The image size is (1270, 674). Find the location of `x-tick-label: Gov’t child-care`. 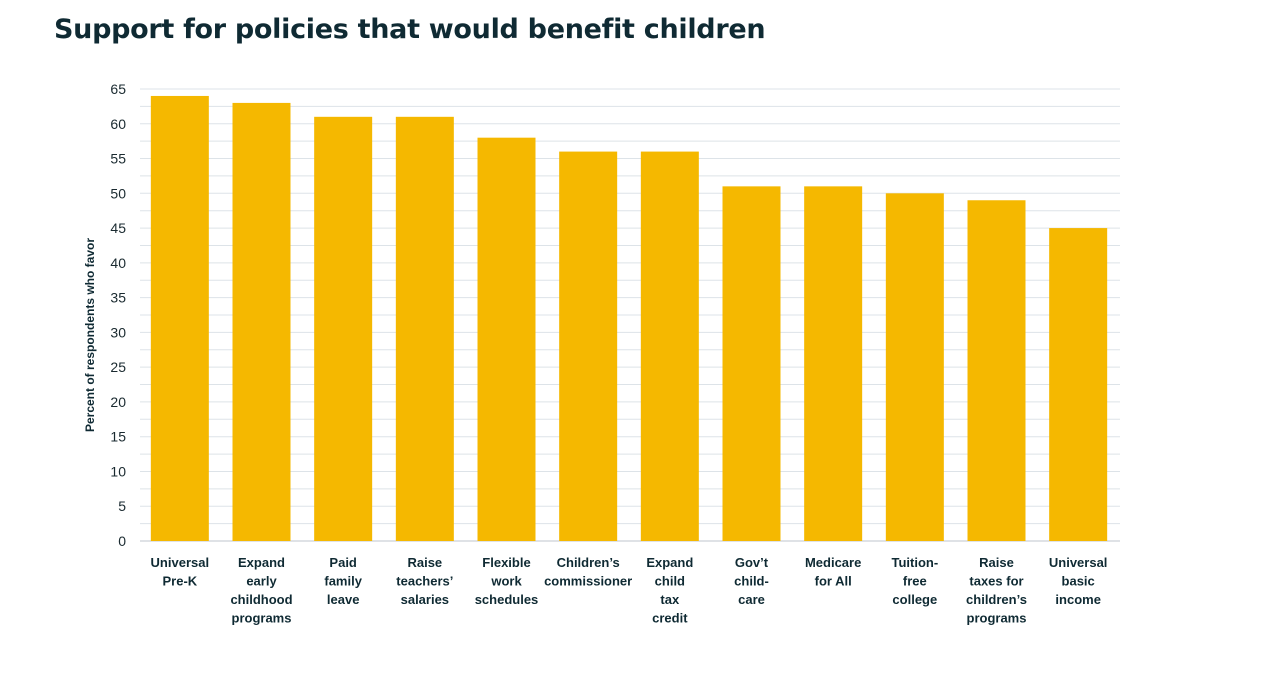

x-tick-label: Gov’t child-care is located at coordinates (751, 581).